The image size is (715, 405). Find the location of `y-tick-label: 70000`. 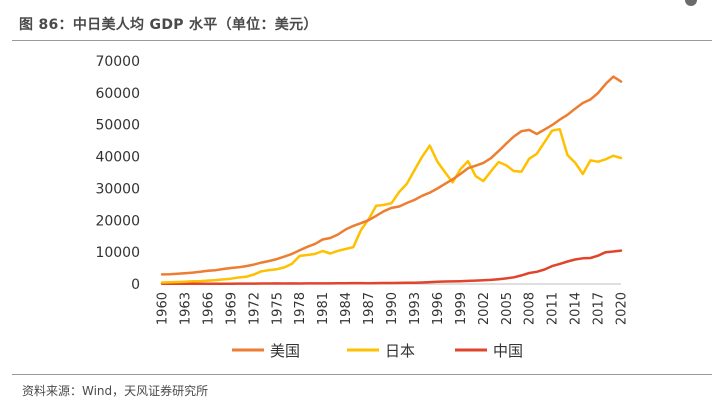

y-tick-label: 70000 is located at coordinates (117, 62).